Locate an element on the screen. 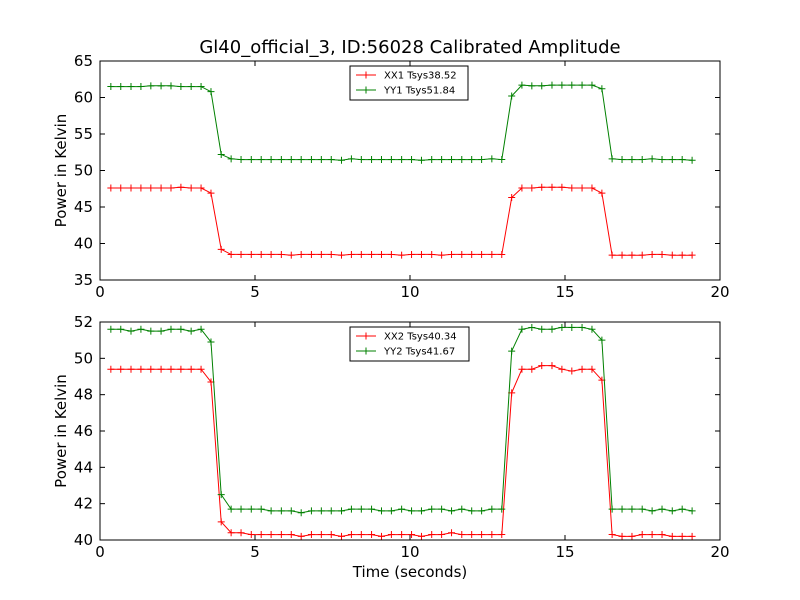 This screenshot has height=600, width=800. y-tick-label: 48 is located at coordinates (83, 395).